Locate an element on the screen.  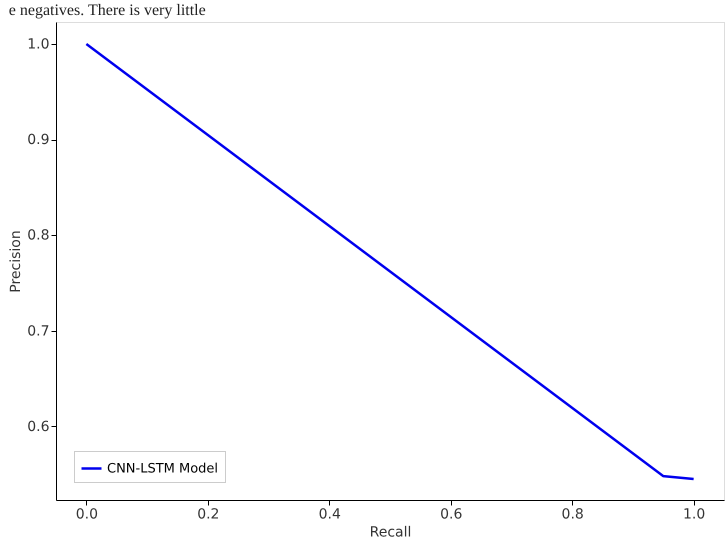
y-axis-title: Precision is located at coordinates (16, 261).